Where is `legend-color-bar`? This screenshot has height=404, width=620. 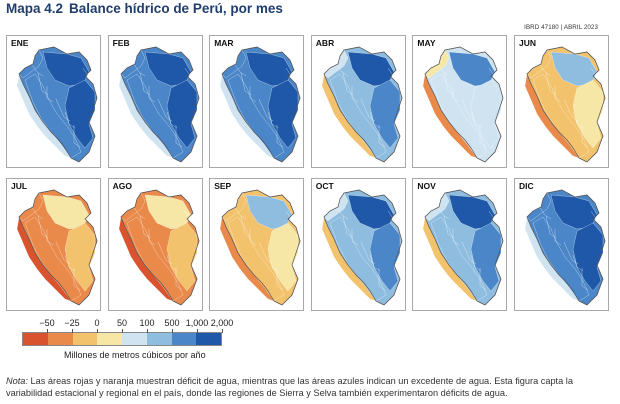 legend-color-bar is located at coordinates (122, 339).